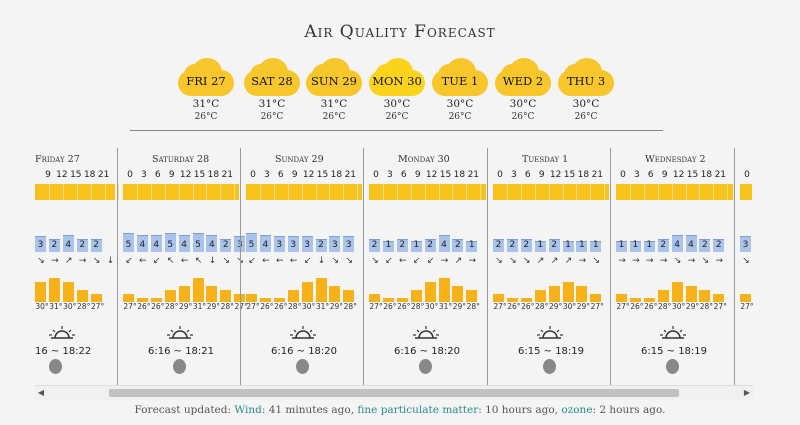  Describe the element at coordinates (586, 92) in the screenshot. I see `day-forecast-card: THU 3 30°C 26°C` at that location.